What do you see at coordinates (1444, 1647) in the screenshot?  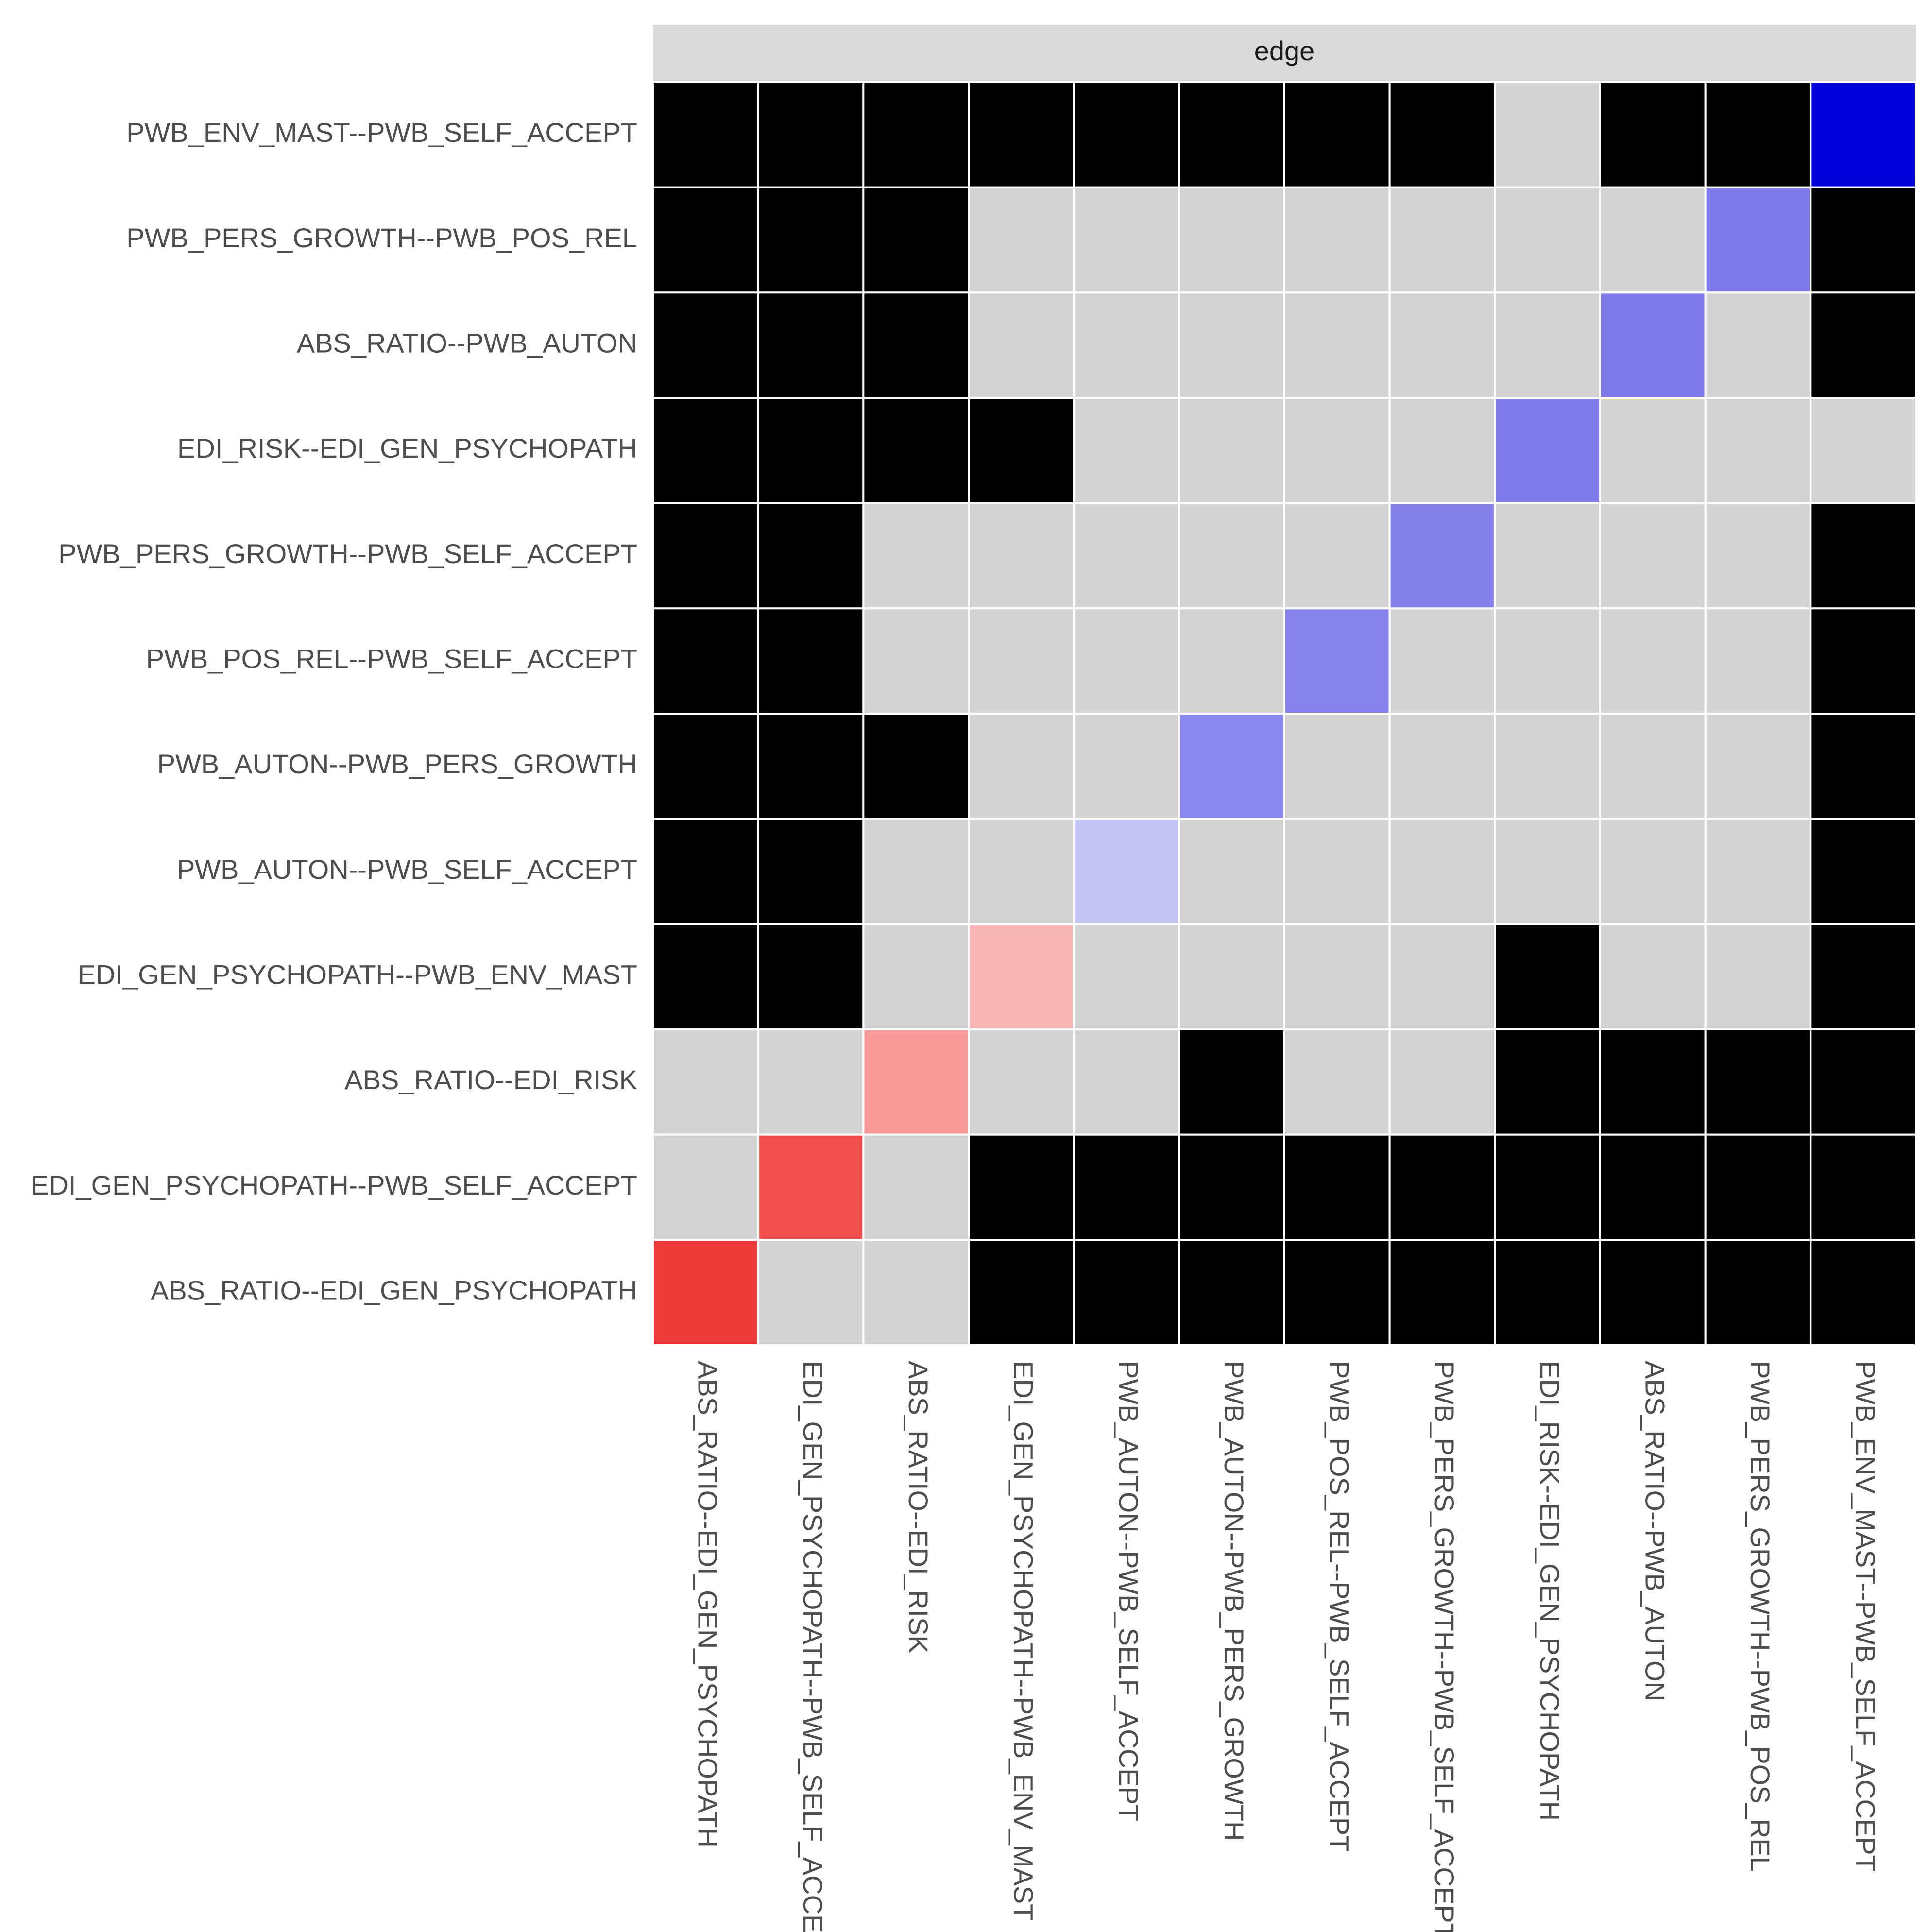 I see `column-label: PWB_PERS_GROWTH--PWB_SELF_ACCEPT` at bounding box center [1444, 1647].